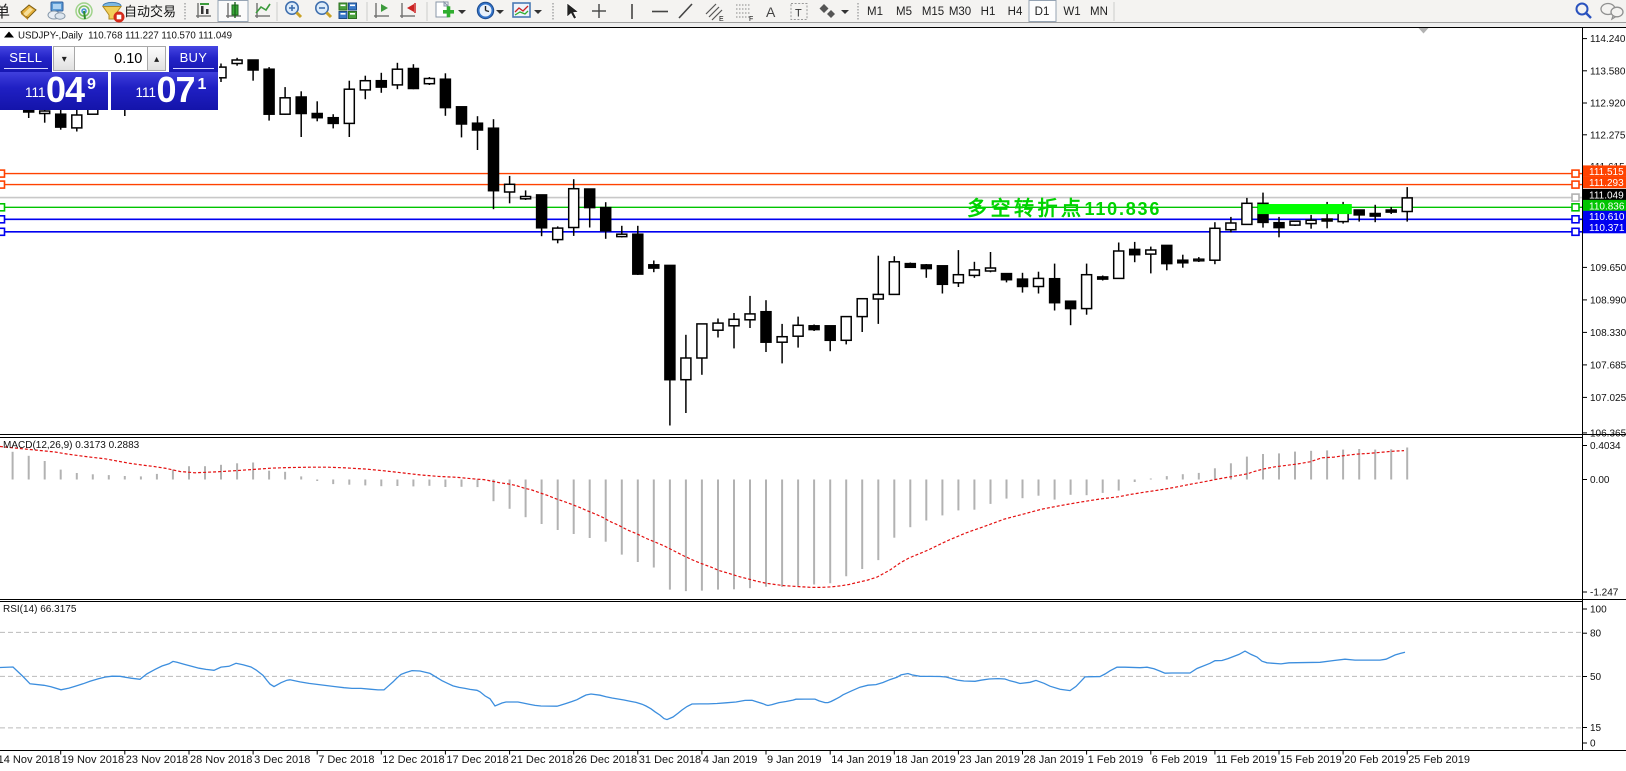 This screenshot has height=771, width=1626. I want to click on svg-text: 0.4034, so click(1605, 446).